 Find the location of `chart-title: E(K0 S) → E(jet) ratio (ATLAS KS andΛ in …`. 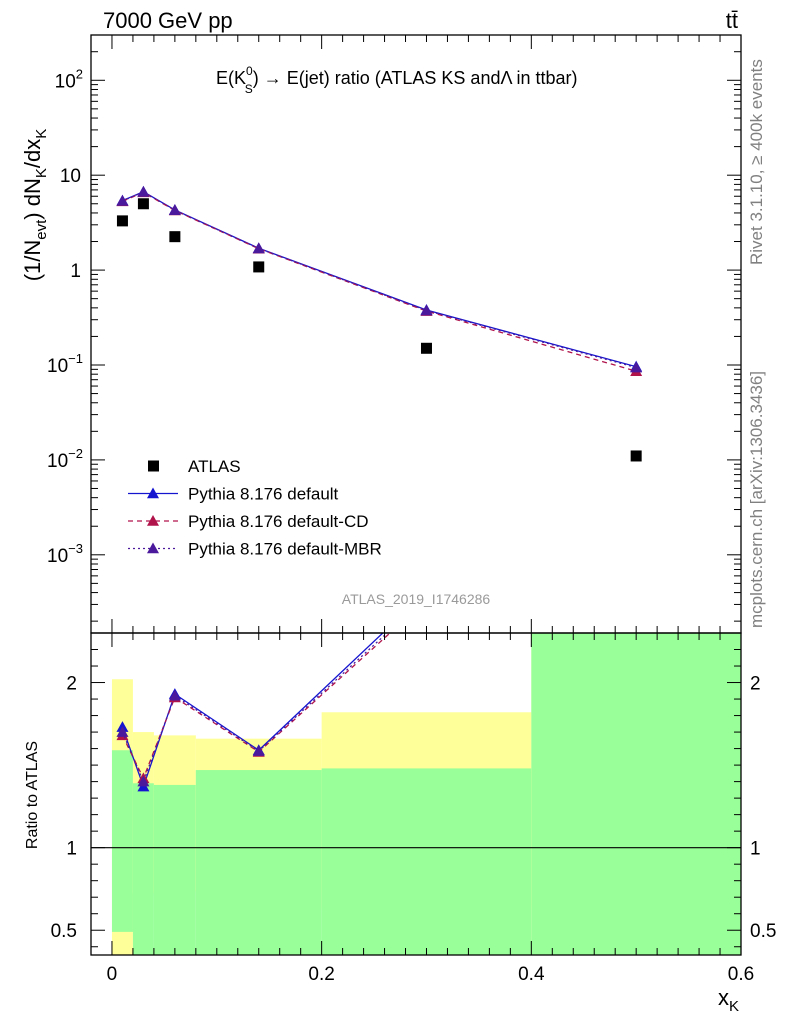

chart-title: E(K0 S) → E(jet) ratio (ATLAS KS andΛ in … is located at coordinates (397, 80).